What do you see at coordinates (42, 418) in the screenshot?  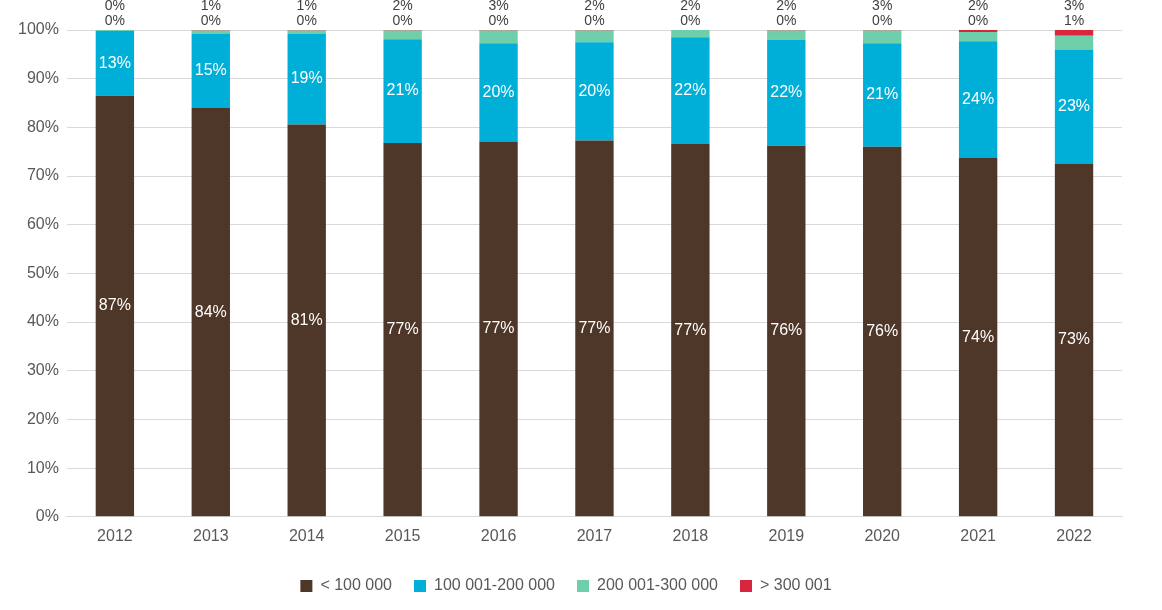 I see `y-tick-label: 20%` at bounding box center [42, 418].